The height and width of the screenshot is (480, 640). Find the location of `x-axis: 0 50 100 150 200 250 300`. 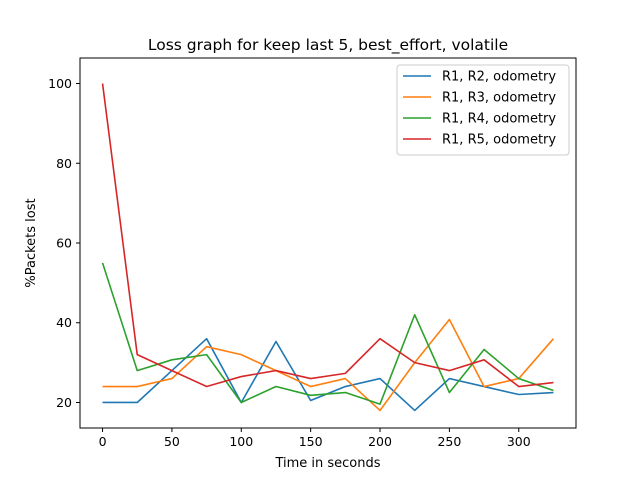

x-axis: 0 50 100 150 200 250 300 is located at coordinates (315, 438).